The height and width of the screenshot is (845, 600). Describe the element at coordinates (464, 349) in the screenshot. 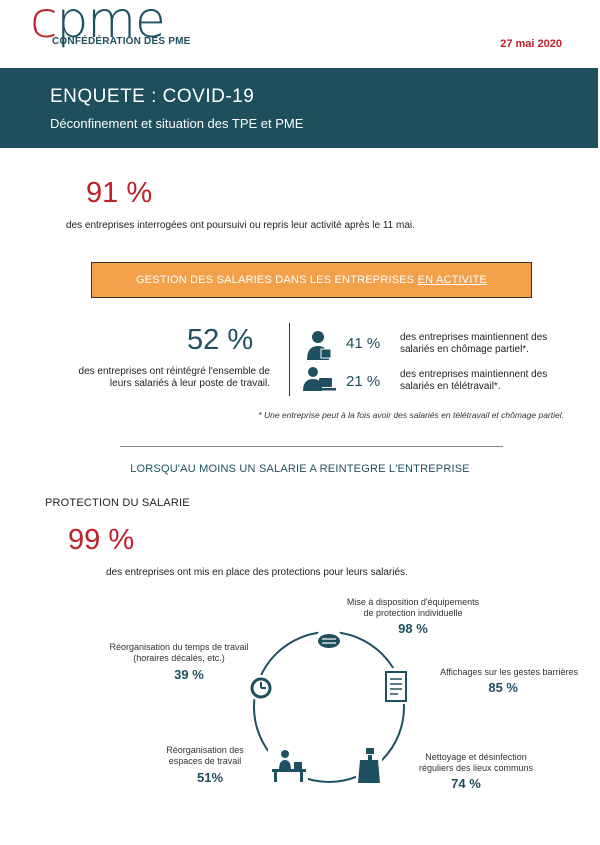

I see `chomage-text-line2: salariés en chômage partiel*.` at that location.